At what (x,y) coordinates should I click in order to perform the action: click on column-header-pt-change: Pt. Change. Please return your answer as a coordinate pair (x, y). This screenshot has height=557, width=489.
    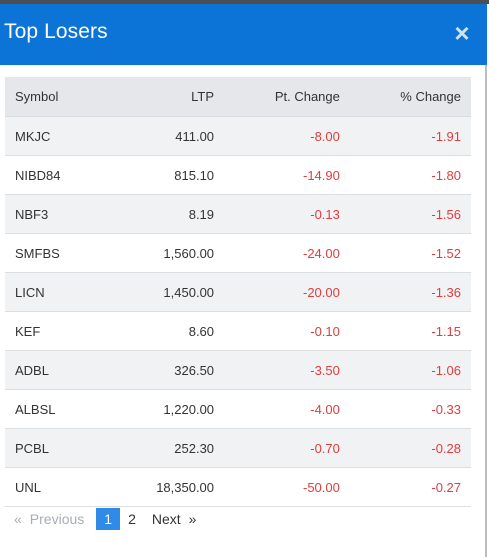
    Looking at the image, I should click on (287, 97).